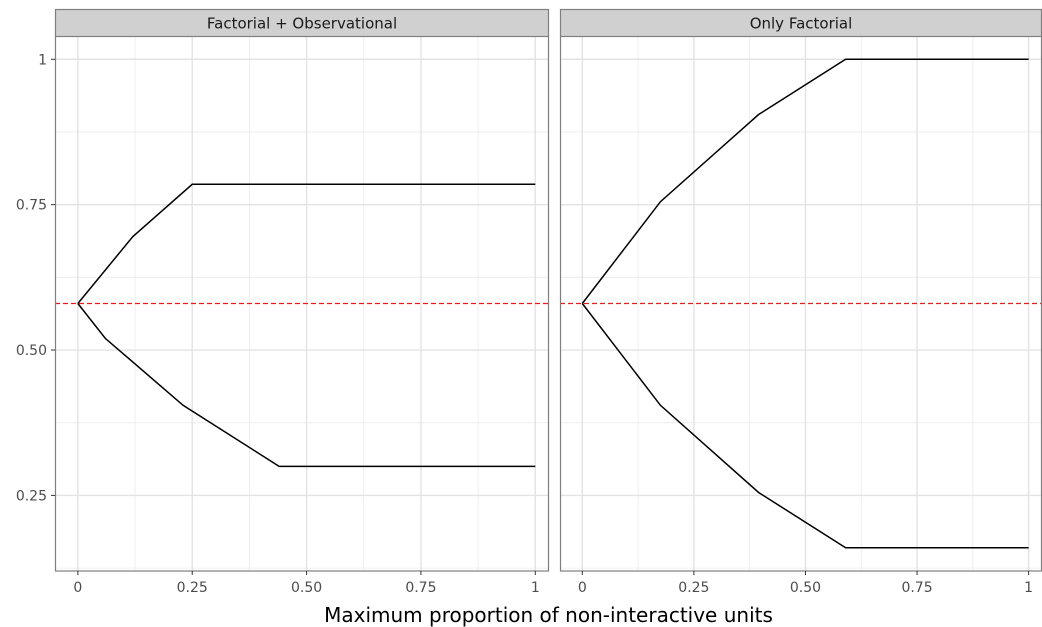 The height and width of the screenshot is (627, 1042). What do you see at coordinates (42, 60) in the screenshot?
I see `y-tick-label: 1` at bounding box center [42, 60].